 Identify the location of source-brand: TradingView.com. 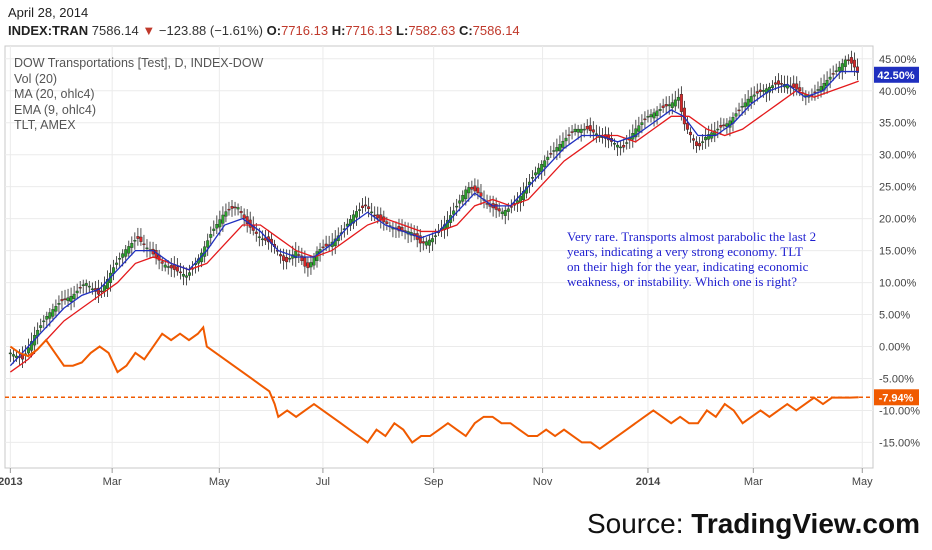
(805, 523).